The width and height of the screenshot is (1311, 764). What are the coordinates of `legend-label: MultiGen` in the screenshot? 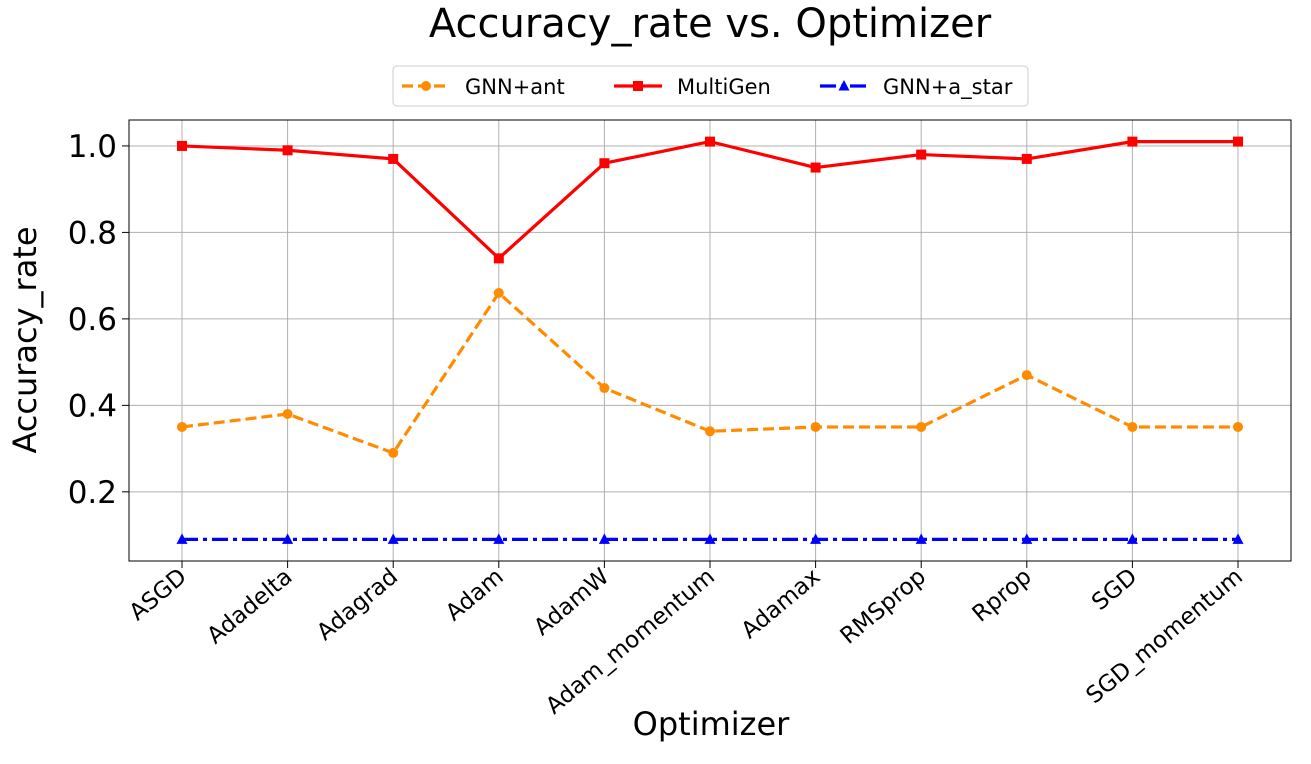 It's located at (724, 87).